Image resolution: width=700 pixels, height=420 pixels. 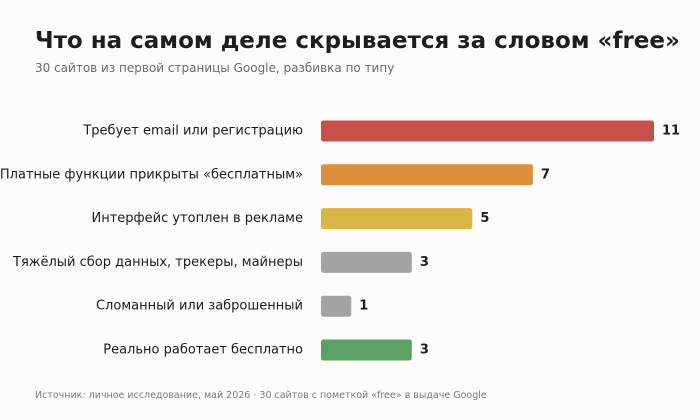 I want to click on bar-value-label: 5, so click(x=484, y=218).